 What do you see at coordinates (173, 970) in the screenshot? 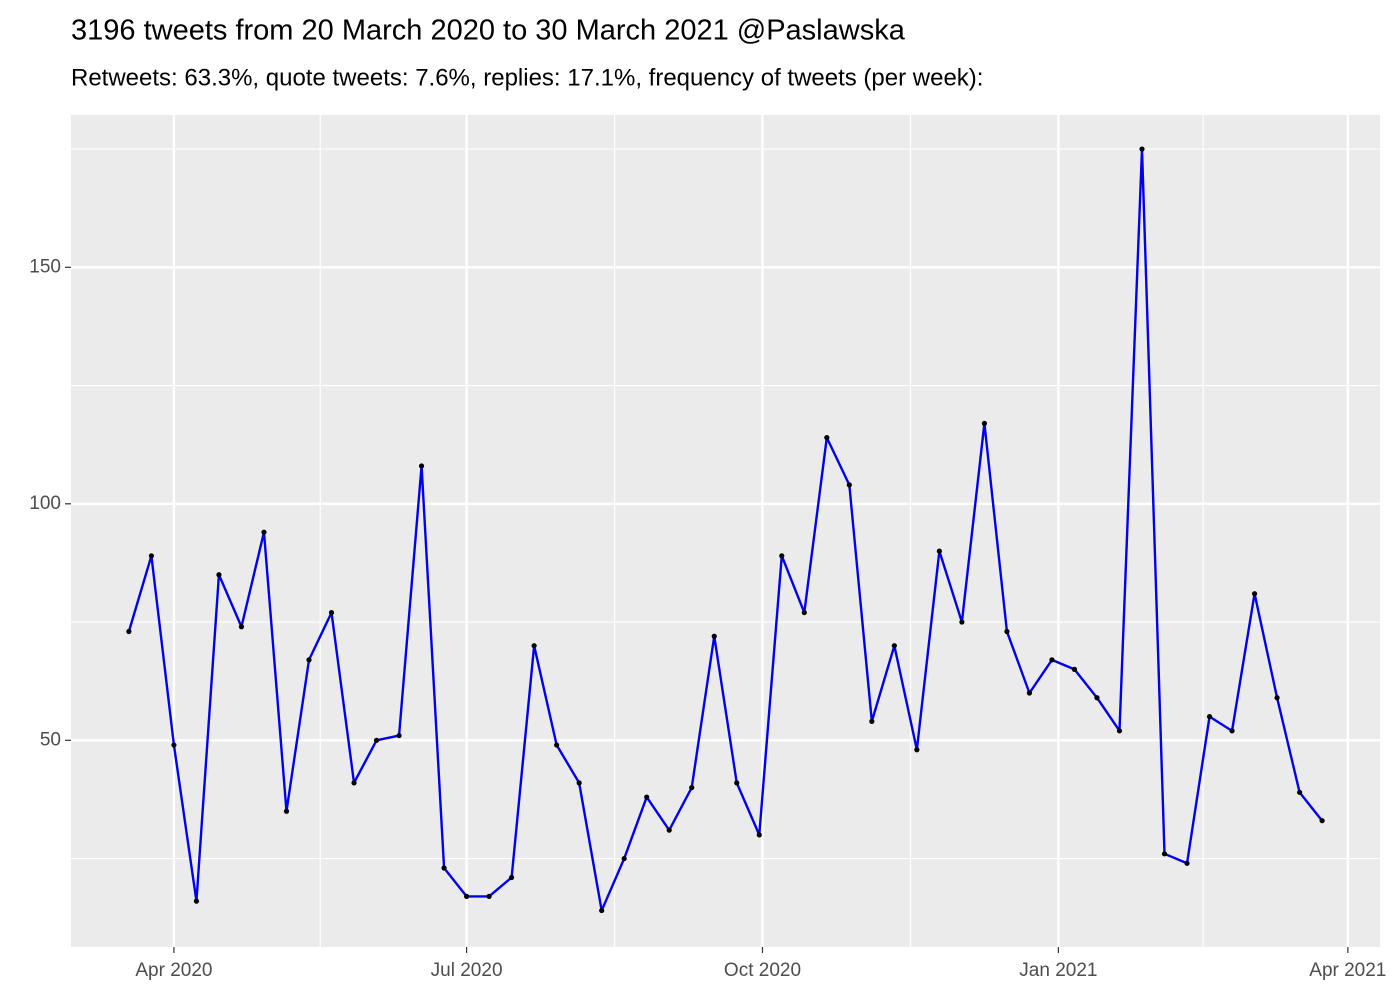
I see `x-tick-label: Apr 2020` at bounding box center [173, 970].